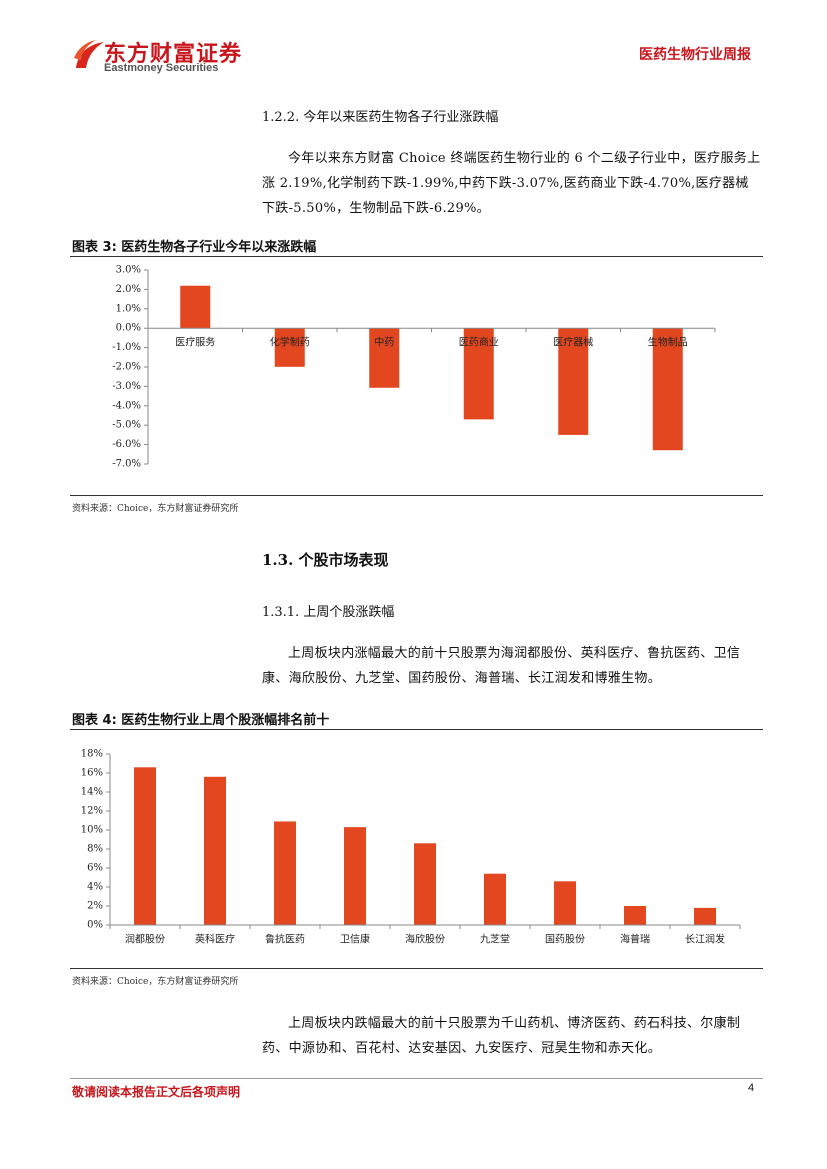 The width and height of the screenshot is (827, 1169). What do you see at coordinates (355, 939) in the screenshot?
I see `x-tick-label: 卫信康` at bounding box center [355, 939].